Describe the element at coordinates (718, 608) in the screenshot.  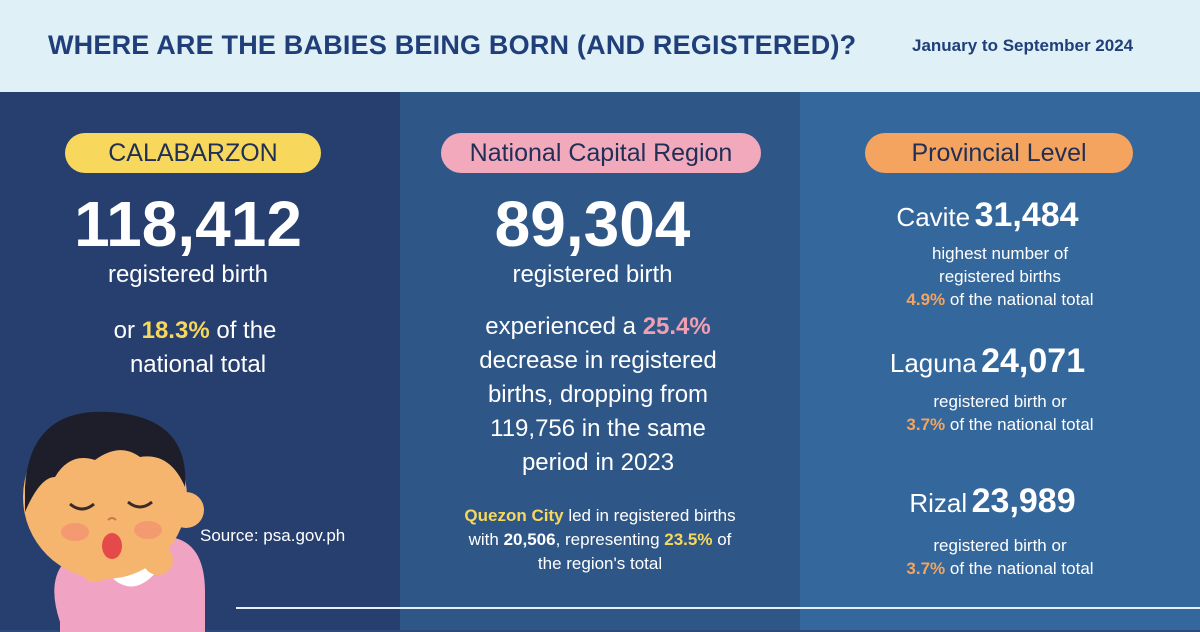
I see `bottom-divider` at that location.